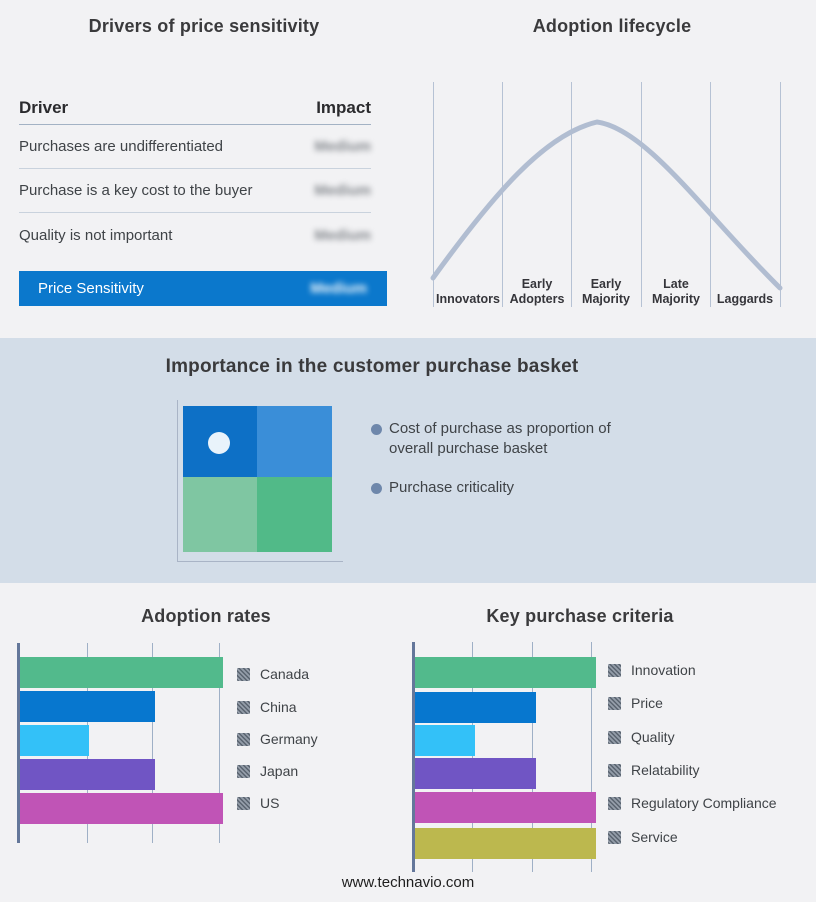 The image size is (816, 902). What do you see at coordinates (121, 146) in the screenshot?
I see `driver-cell: Purchases are undifferentiated` at bounding box center [121, 146].